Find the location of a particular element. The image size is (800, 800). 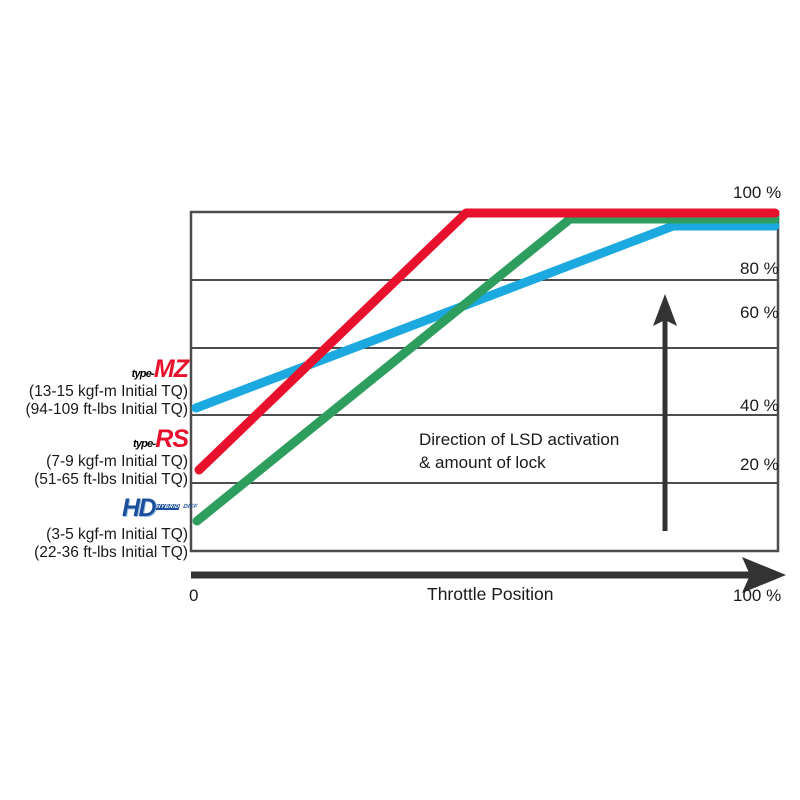

hd-hybrid-logo-badge: HYBRID DIFF is located at coordinates (176, 504).